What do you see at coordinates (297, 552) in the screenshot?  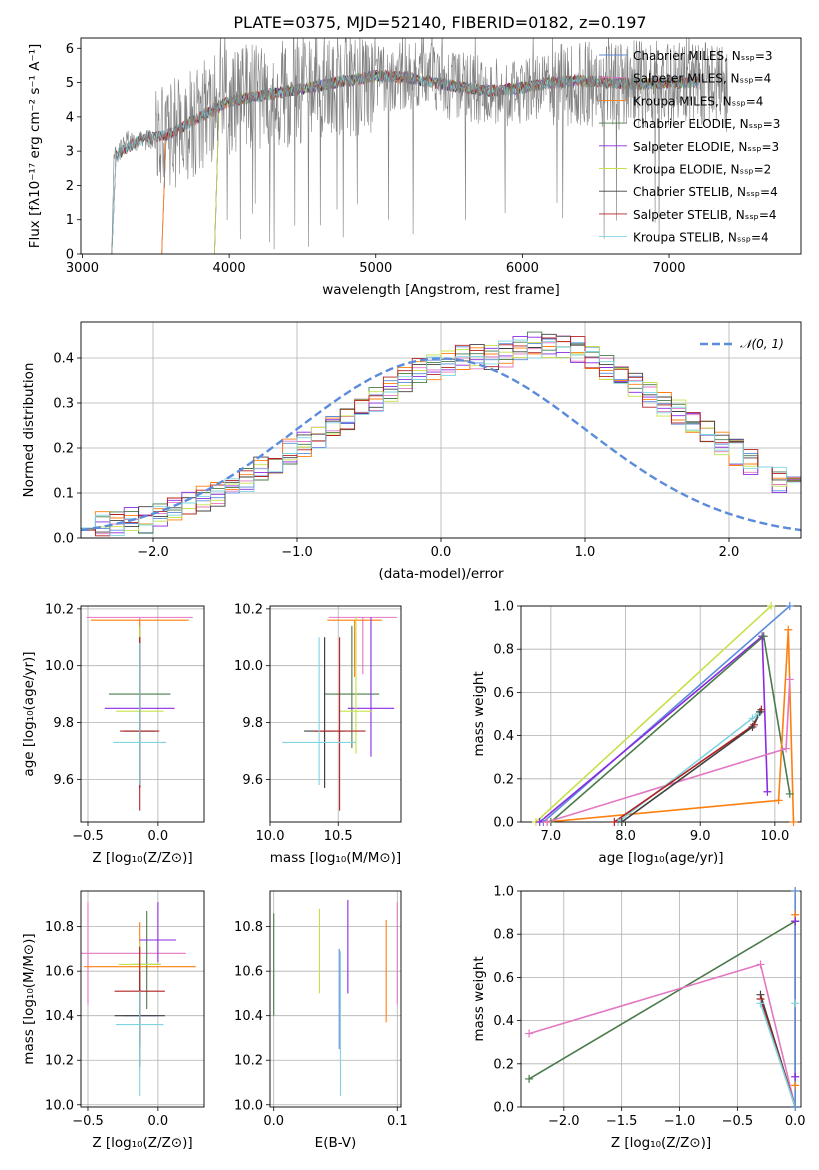 I see `residuals-xtick-label-1: −1.0` at bounding box center [297, 552].